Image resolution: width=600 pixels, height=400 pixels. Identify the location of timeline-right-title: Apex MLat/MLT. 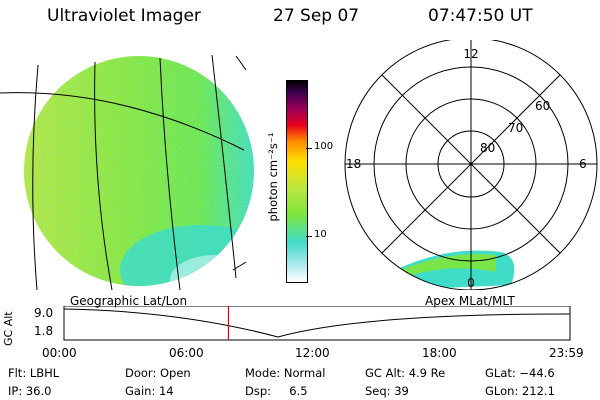
(470, 301).